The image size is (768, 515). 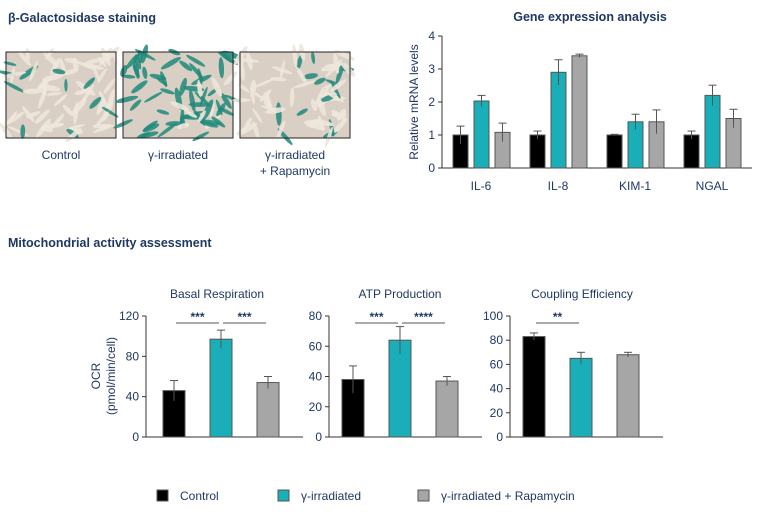 What do you see at coordinates (96, 375) in the screenshot?
I see `y-axis-label: OCR` at bounding box center [96, 375].